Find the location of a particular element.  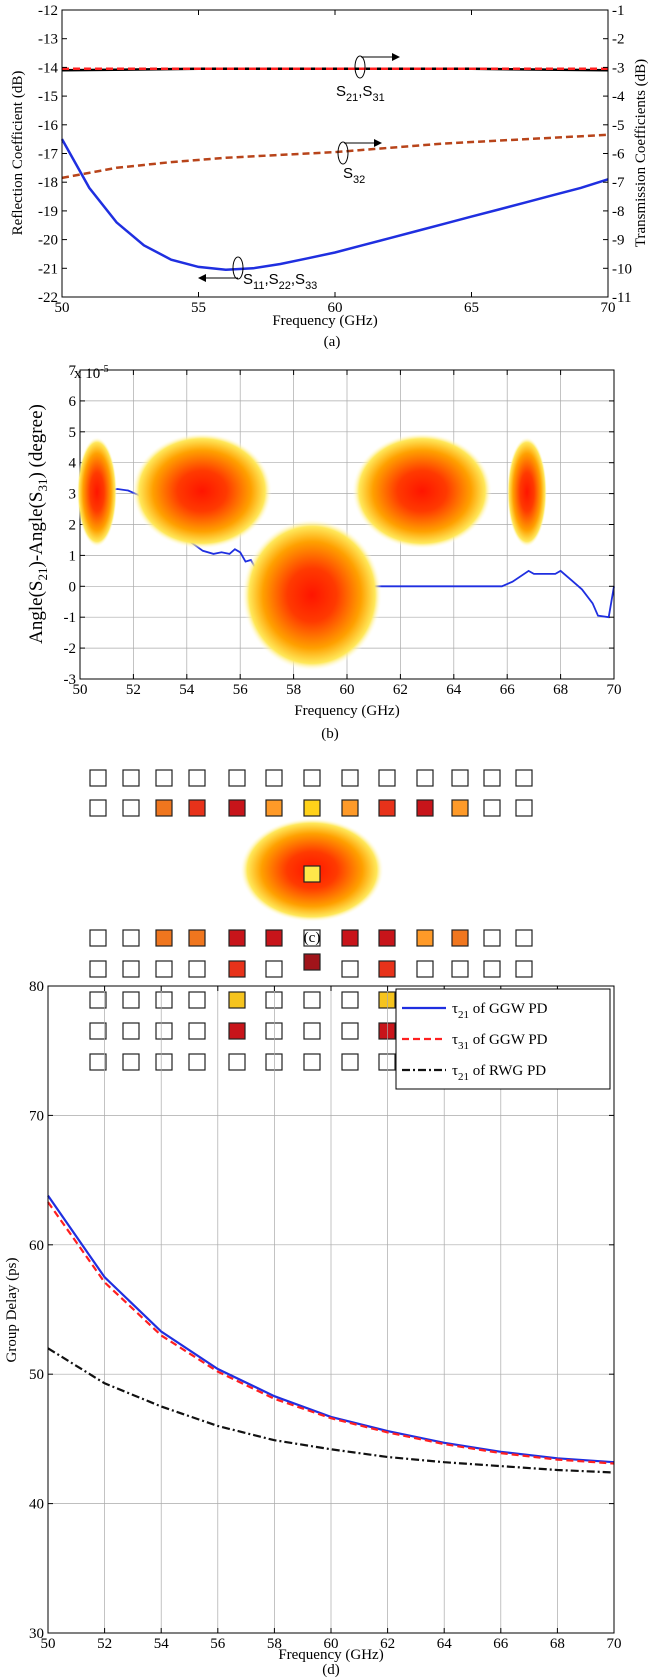

chart-a-frame is located at coordinates (335, 153).